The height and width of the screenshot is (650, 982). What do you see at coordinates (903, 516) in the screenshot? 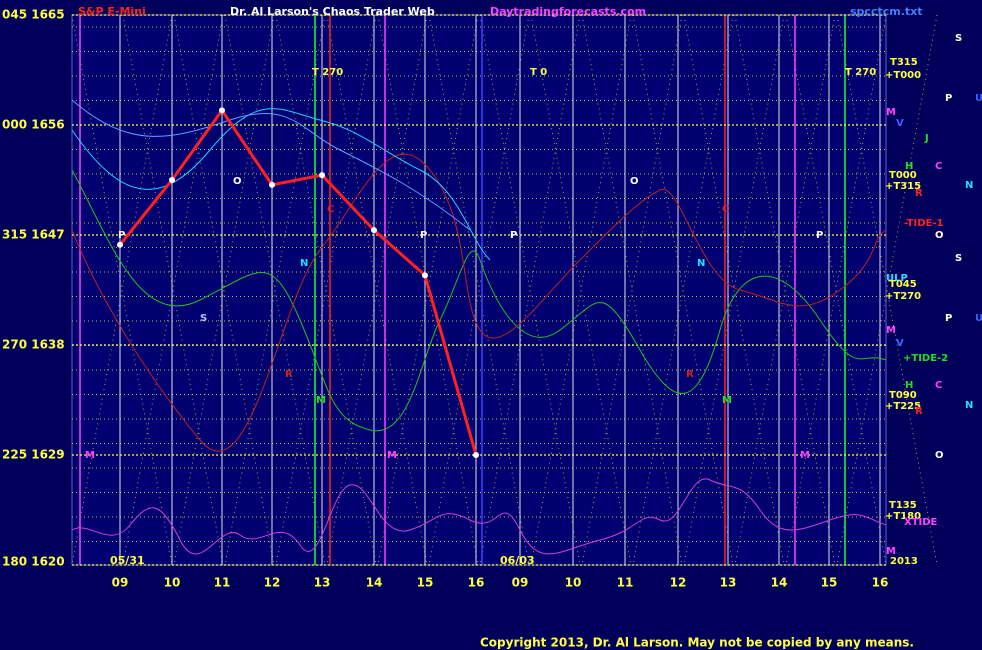
I see `annotation: +T180` at bounding box center [903, 516].